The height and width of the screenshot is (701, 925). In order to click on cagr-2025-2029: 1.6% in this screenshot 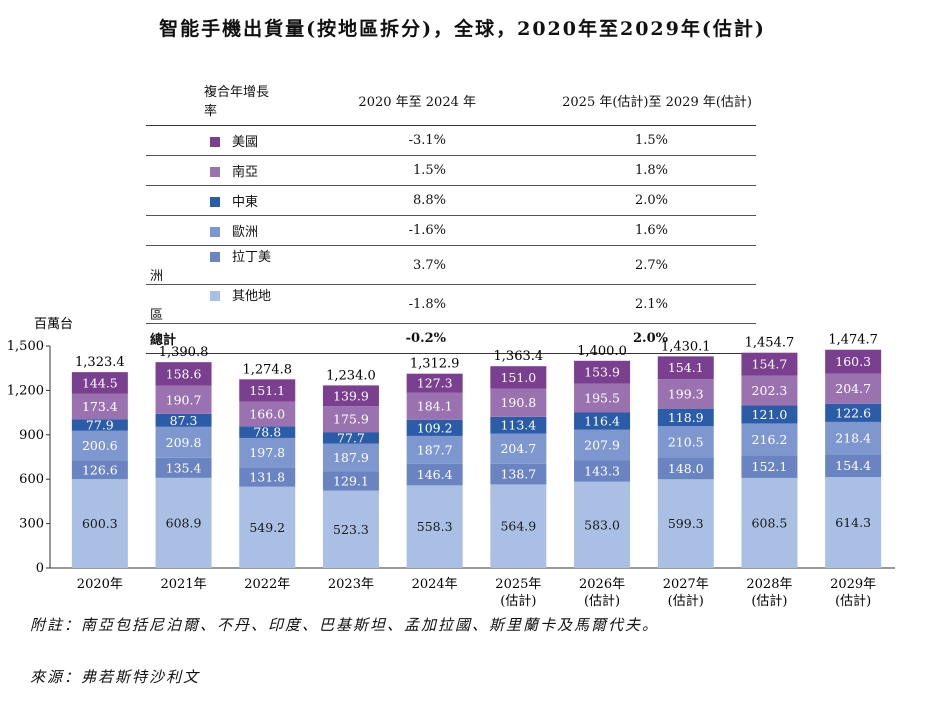, I will do `click(625, 230)`.